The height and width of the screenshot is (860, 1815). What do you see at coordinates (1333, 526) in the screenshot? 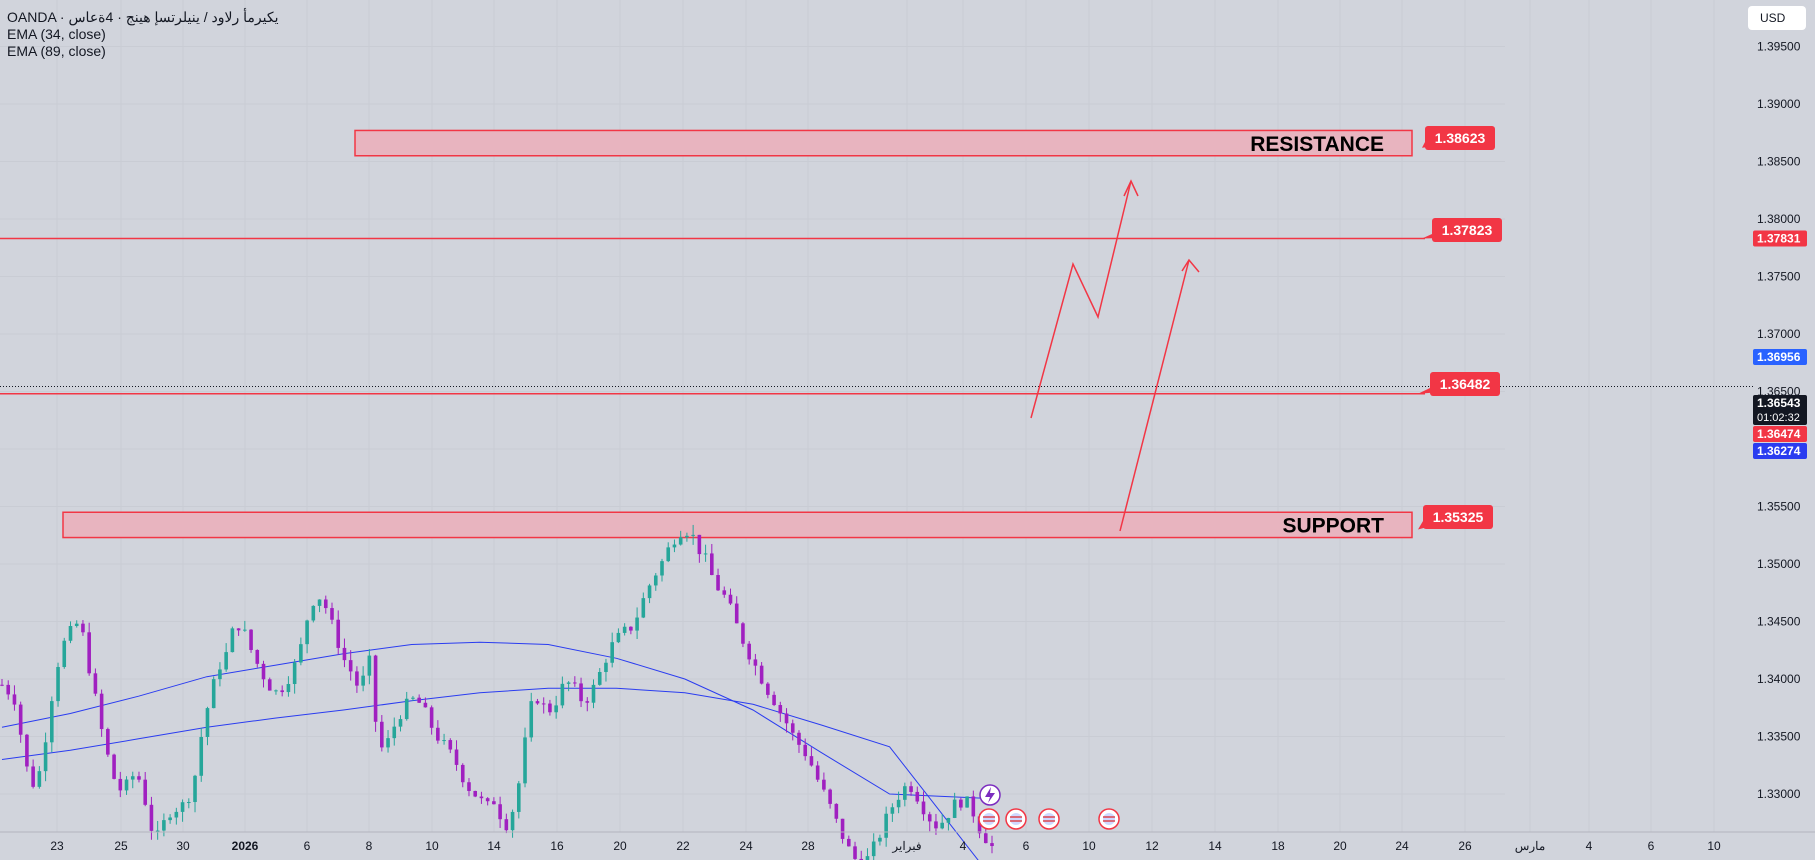
I see `zone-label: SUPPORT` at bounding box center [1333, 526].